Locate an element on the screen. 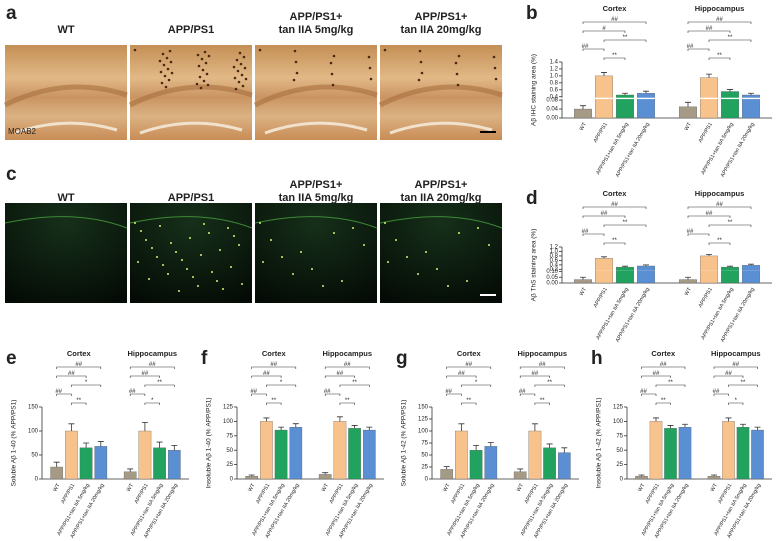  y-tick-label: 0.4 is located at coordinates (554, 97).